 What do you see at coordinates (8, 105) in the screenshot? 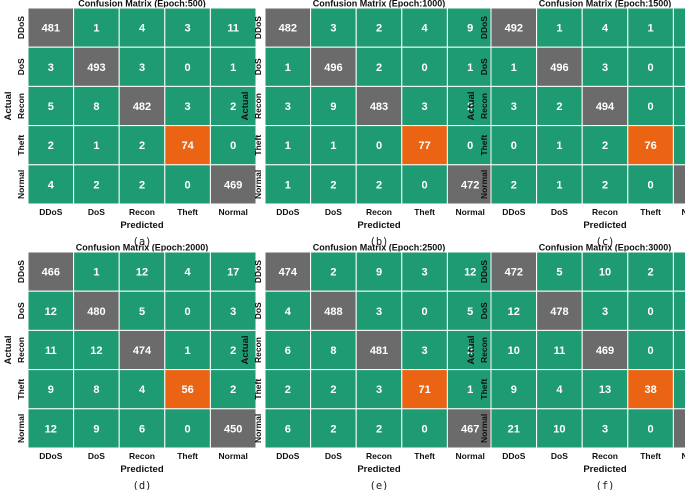
I see `chart0-ylabel: Actual` at bounding box center [8, 105].